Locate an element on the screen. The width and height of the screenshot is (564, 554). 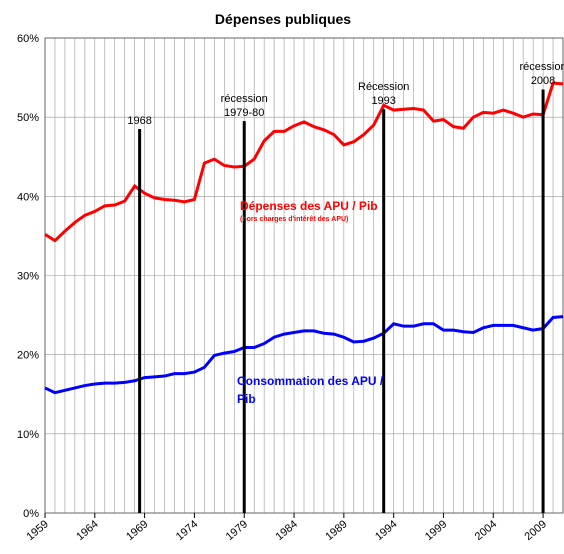
x-tick-label: 1979 is located at coordinates (237, 530).